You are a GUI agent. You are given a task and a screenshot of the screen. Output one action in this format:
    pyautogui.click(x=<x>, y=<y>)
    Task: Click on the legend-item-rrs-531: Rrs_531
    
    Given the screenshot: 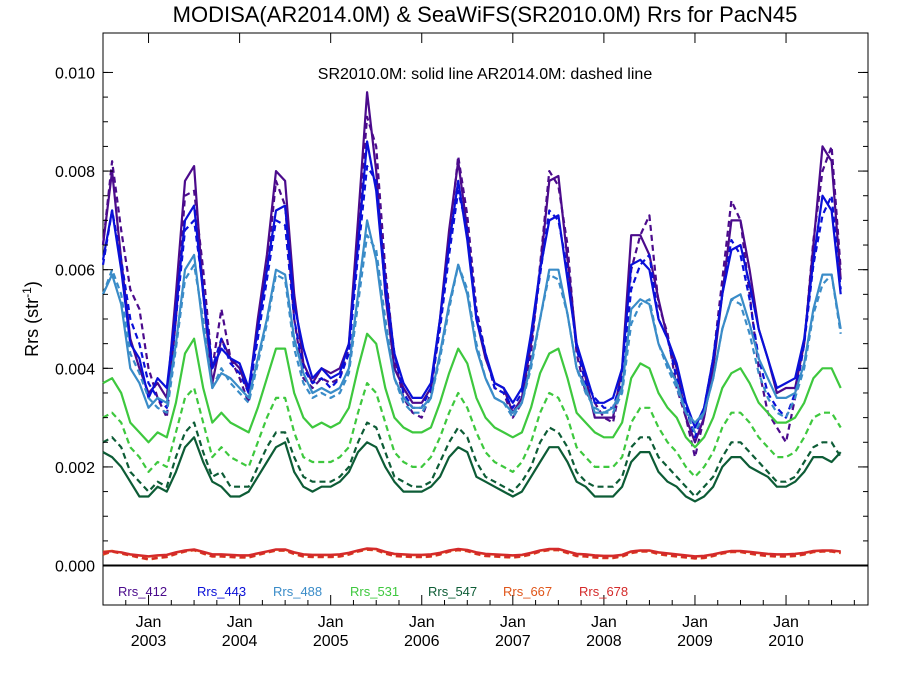 What is the action you would take?
    pyautogui.click(x=374, y=591)
    